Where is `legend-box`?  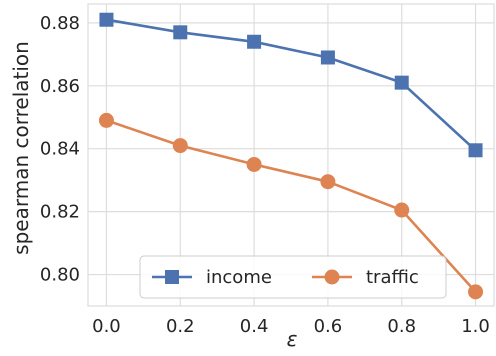
legend-box is located at coordinates (293, 277).